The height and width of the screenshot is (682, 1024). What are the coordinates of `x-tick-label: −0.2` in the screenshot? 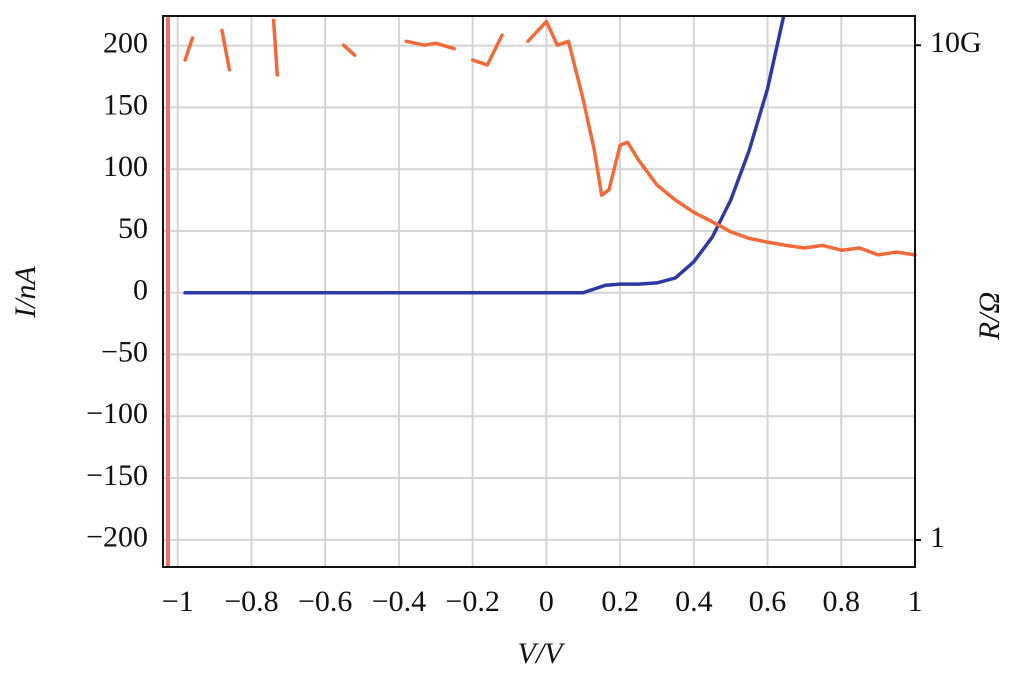 It's located at (472, 601).